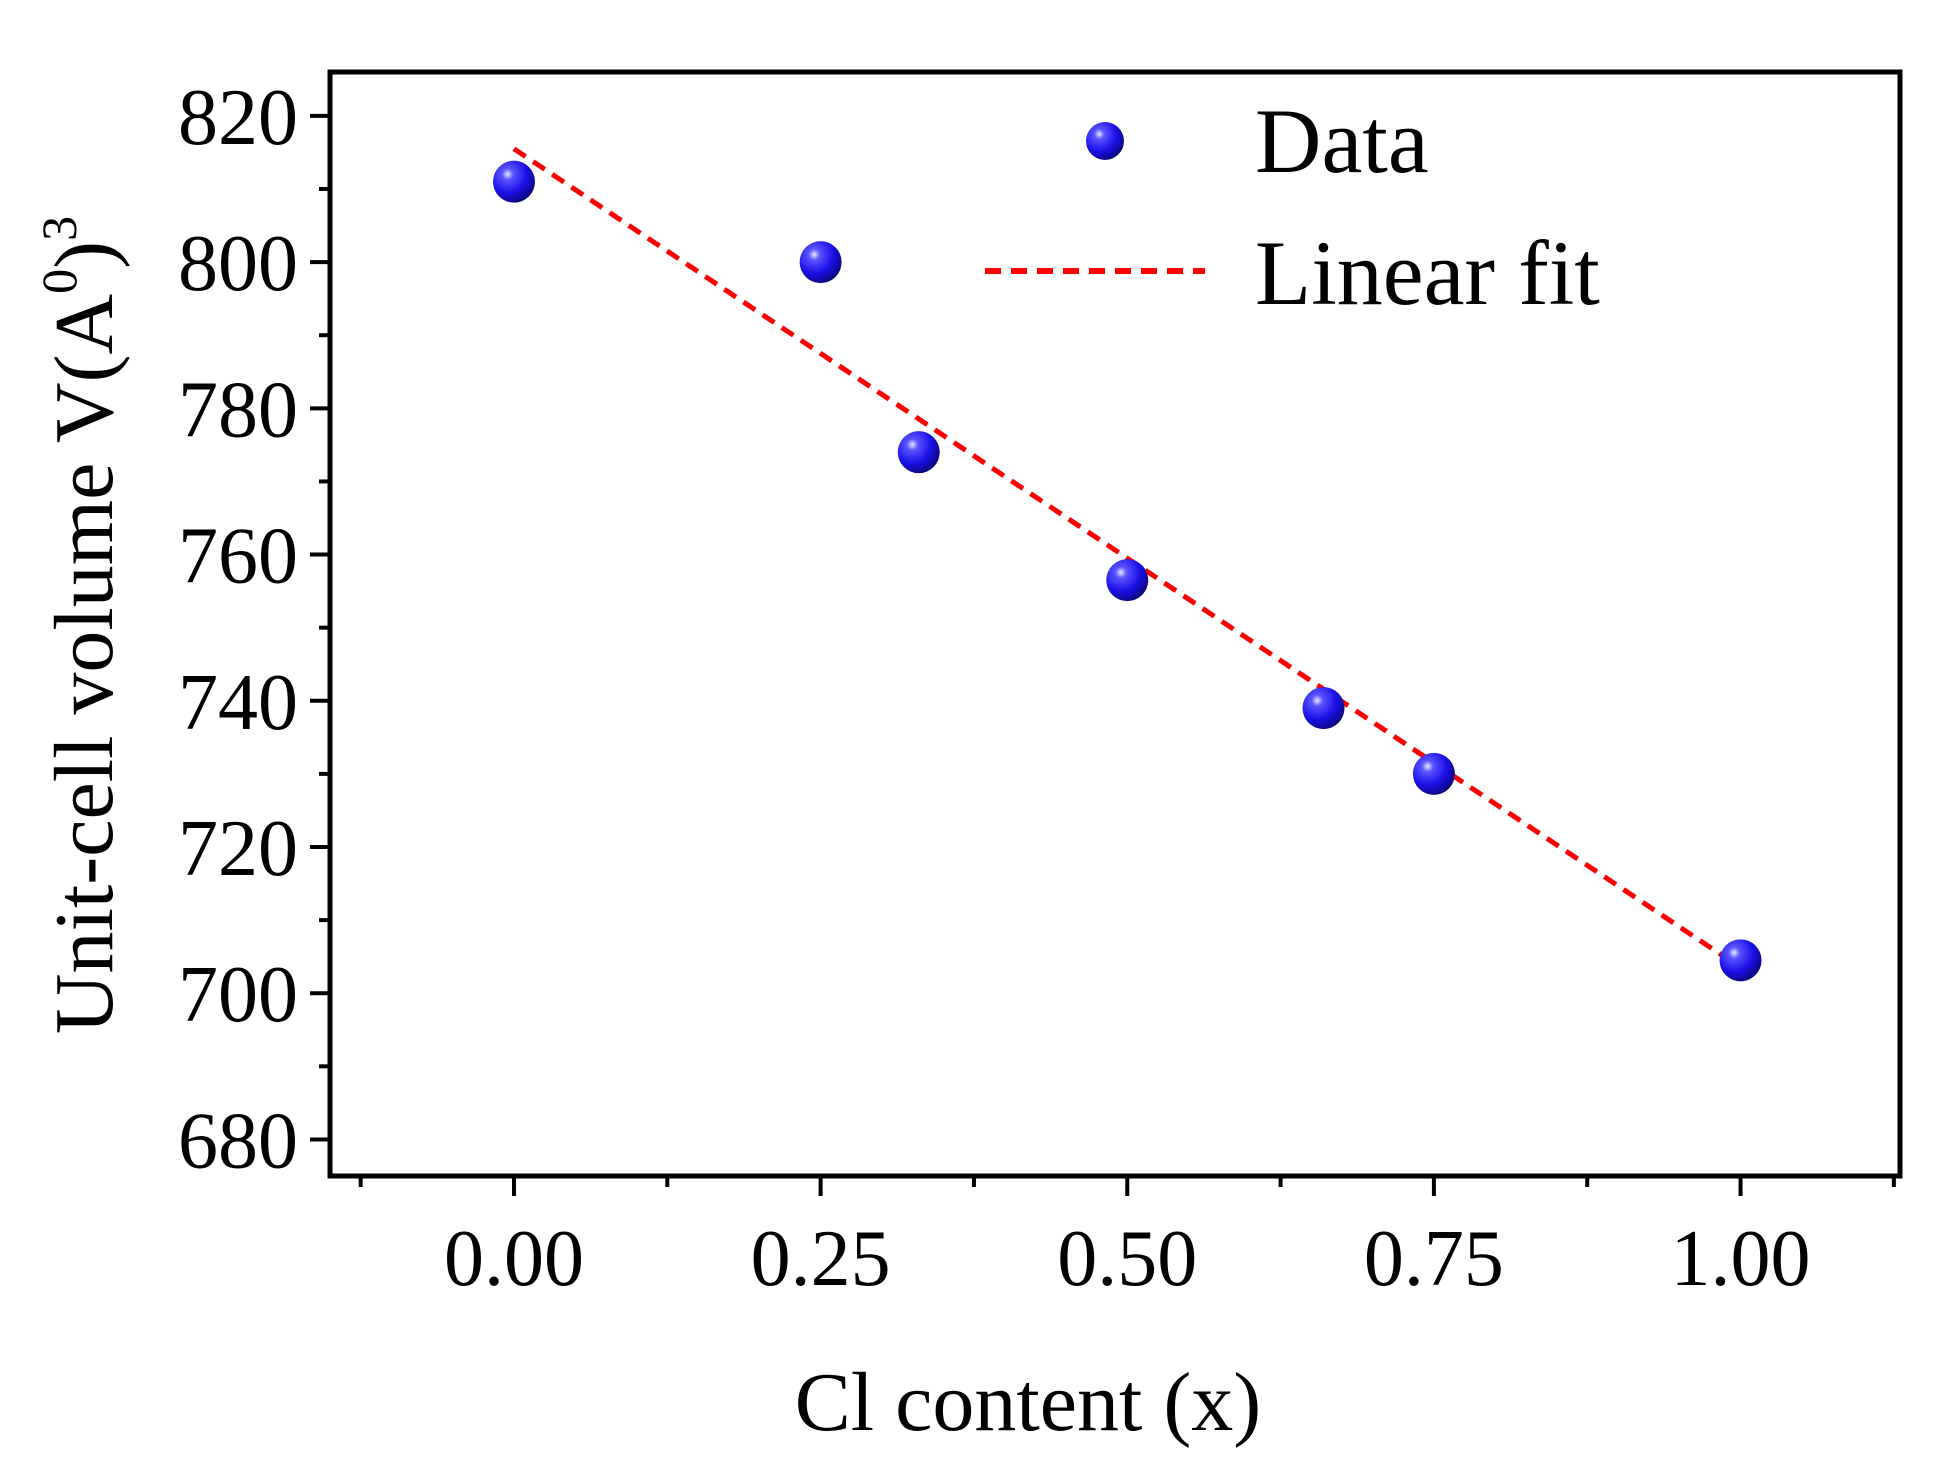  I want to click on y-axis-title-sup-inner: 0, so click(59, 281).